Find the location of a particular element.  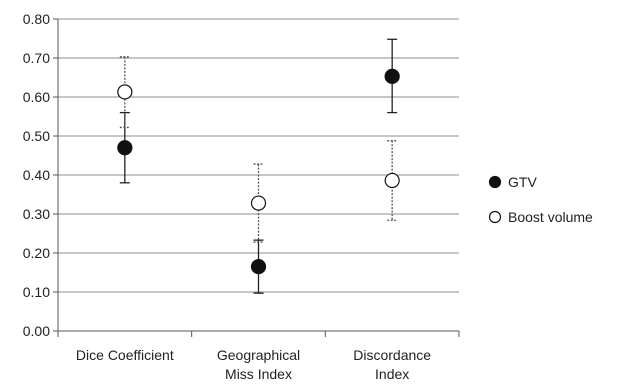

y-tick-label: 0.80 is located at coordinates (36, 19).